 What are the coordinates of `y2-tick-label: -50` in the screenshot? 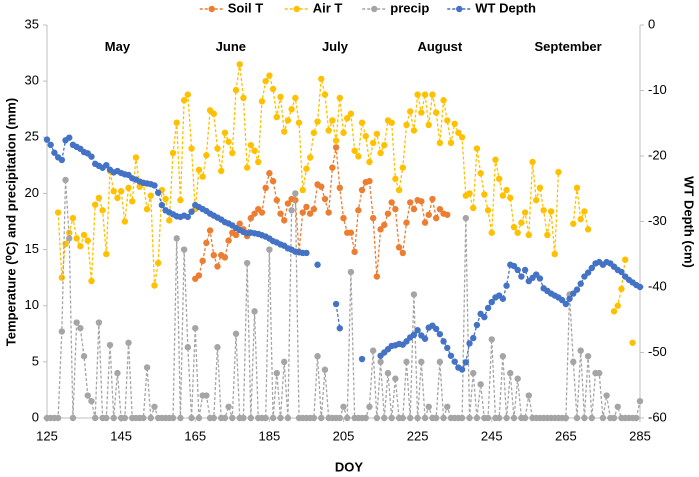 It's located at (657, 351).